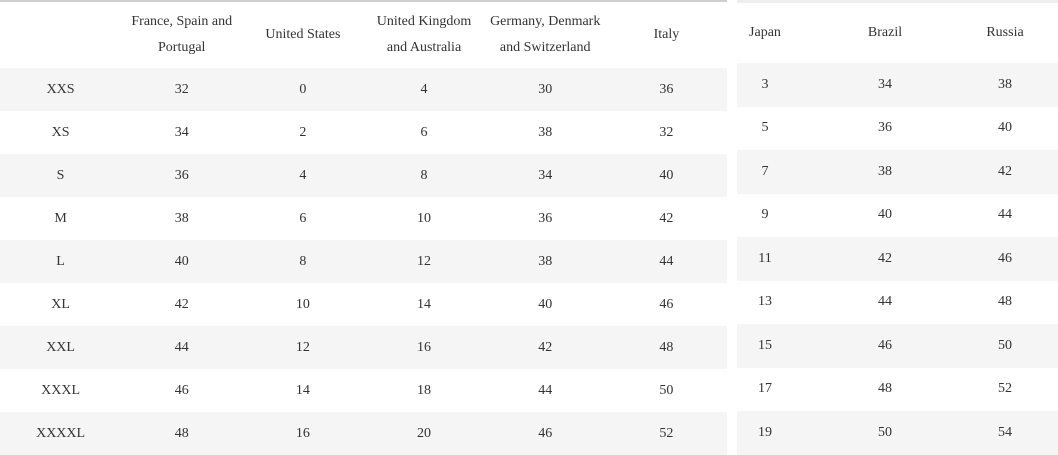 This screenshot has height=455, width=1058. I want to click on size-label-cell: XXS, so click(60, 89).